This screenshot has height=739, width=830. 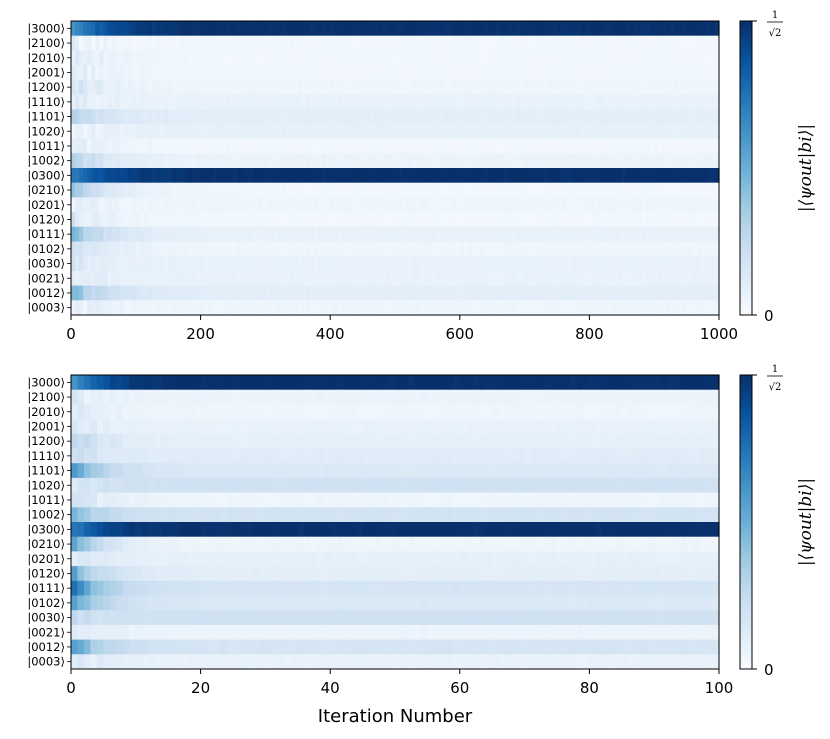 I want to click on y-tick-label: |0012⟩, so click(x=46, y=293).